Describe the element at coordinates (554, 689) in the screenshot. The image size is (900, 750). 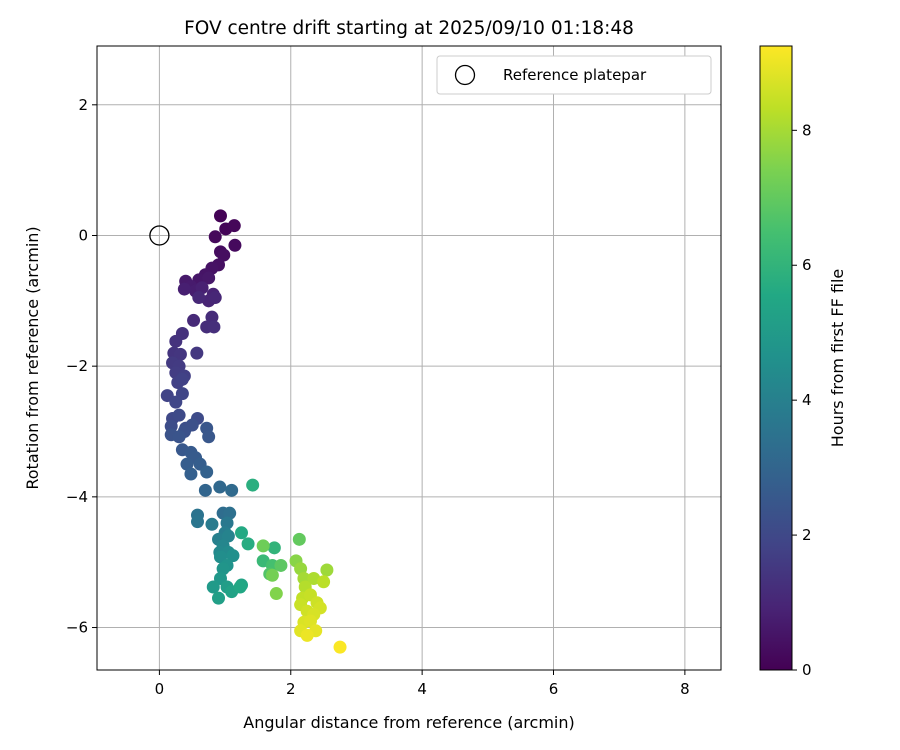
I see `x-tick-label: 6` at that location.